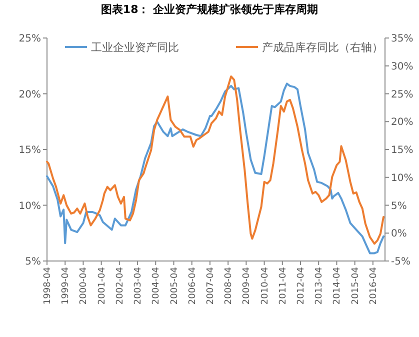  Describe the element at coordinates (211, 285) in the screenshot. I see `x-tick-label: 2007-04` at that location.